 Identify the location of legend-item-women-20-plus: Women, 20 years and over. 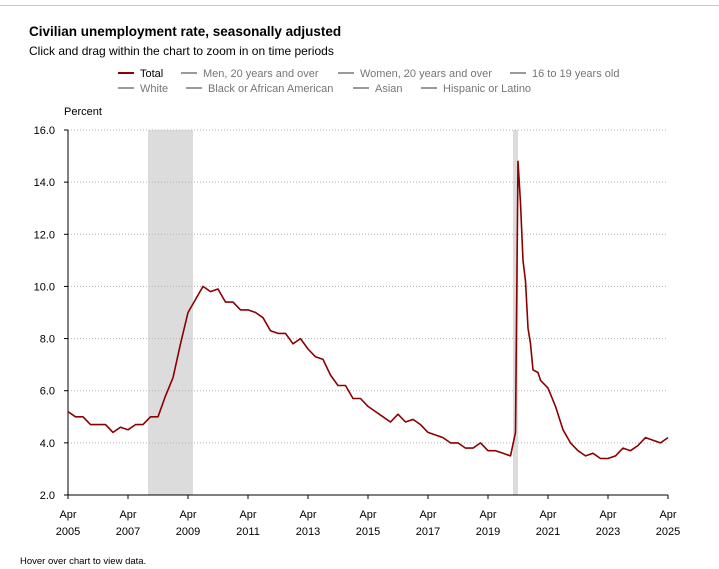
(415, 74).